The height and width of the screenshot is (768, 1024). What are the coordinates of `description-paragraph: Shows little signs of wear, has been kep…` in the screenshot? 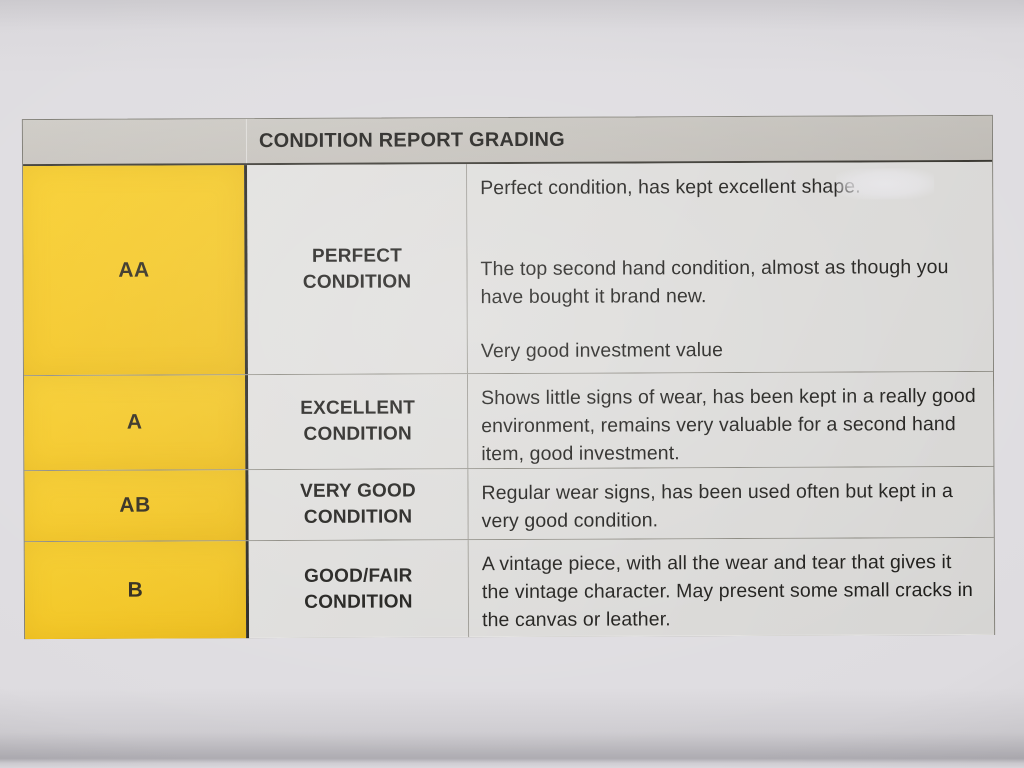 It's located at (728, 425).